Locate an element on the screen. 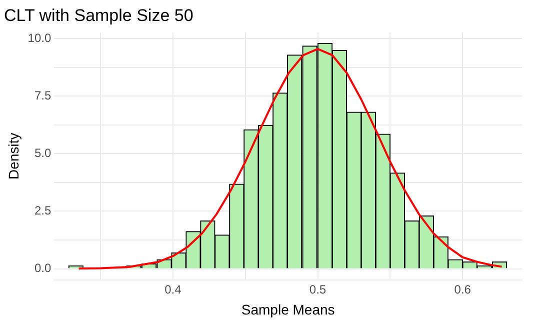 The image size is (534, 325). y-tick-label: 7.5 is located at coordinates (43, 95).